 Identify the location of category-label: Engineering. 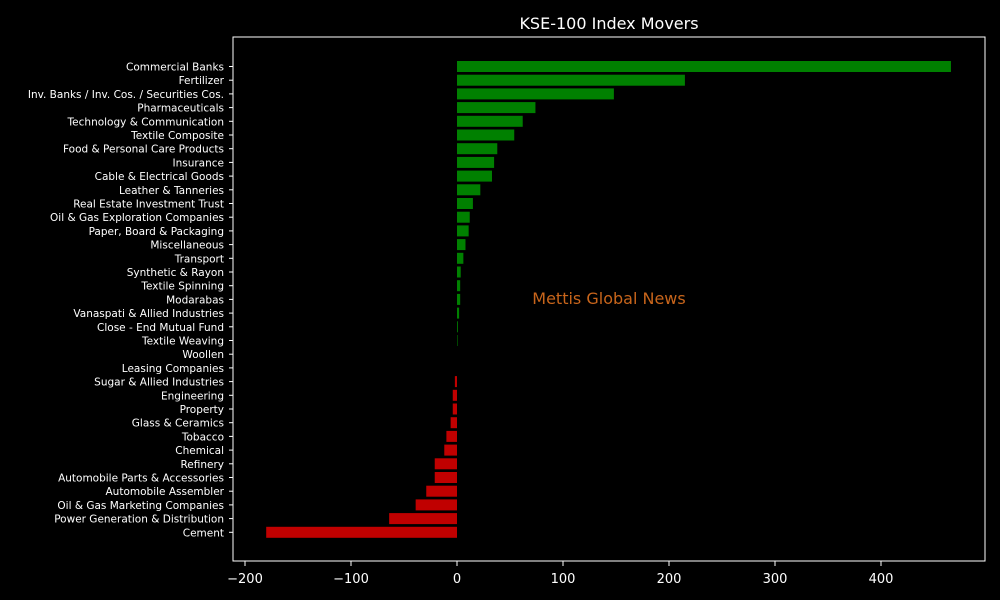
(192, 396).